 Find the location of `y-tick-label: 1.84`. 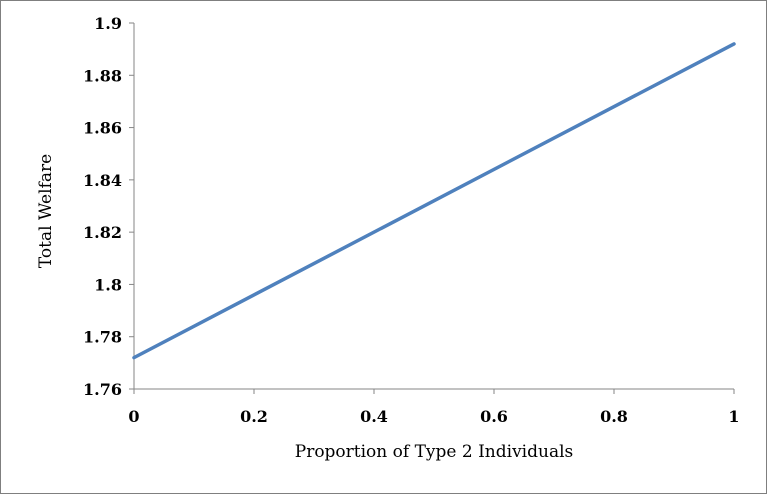

y-tick-label: 1.84 is located at coordinates (102, 180).